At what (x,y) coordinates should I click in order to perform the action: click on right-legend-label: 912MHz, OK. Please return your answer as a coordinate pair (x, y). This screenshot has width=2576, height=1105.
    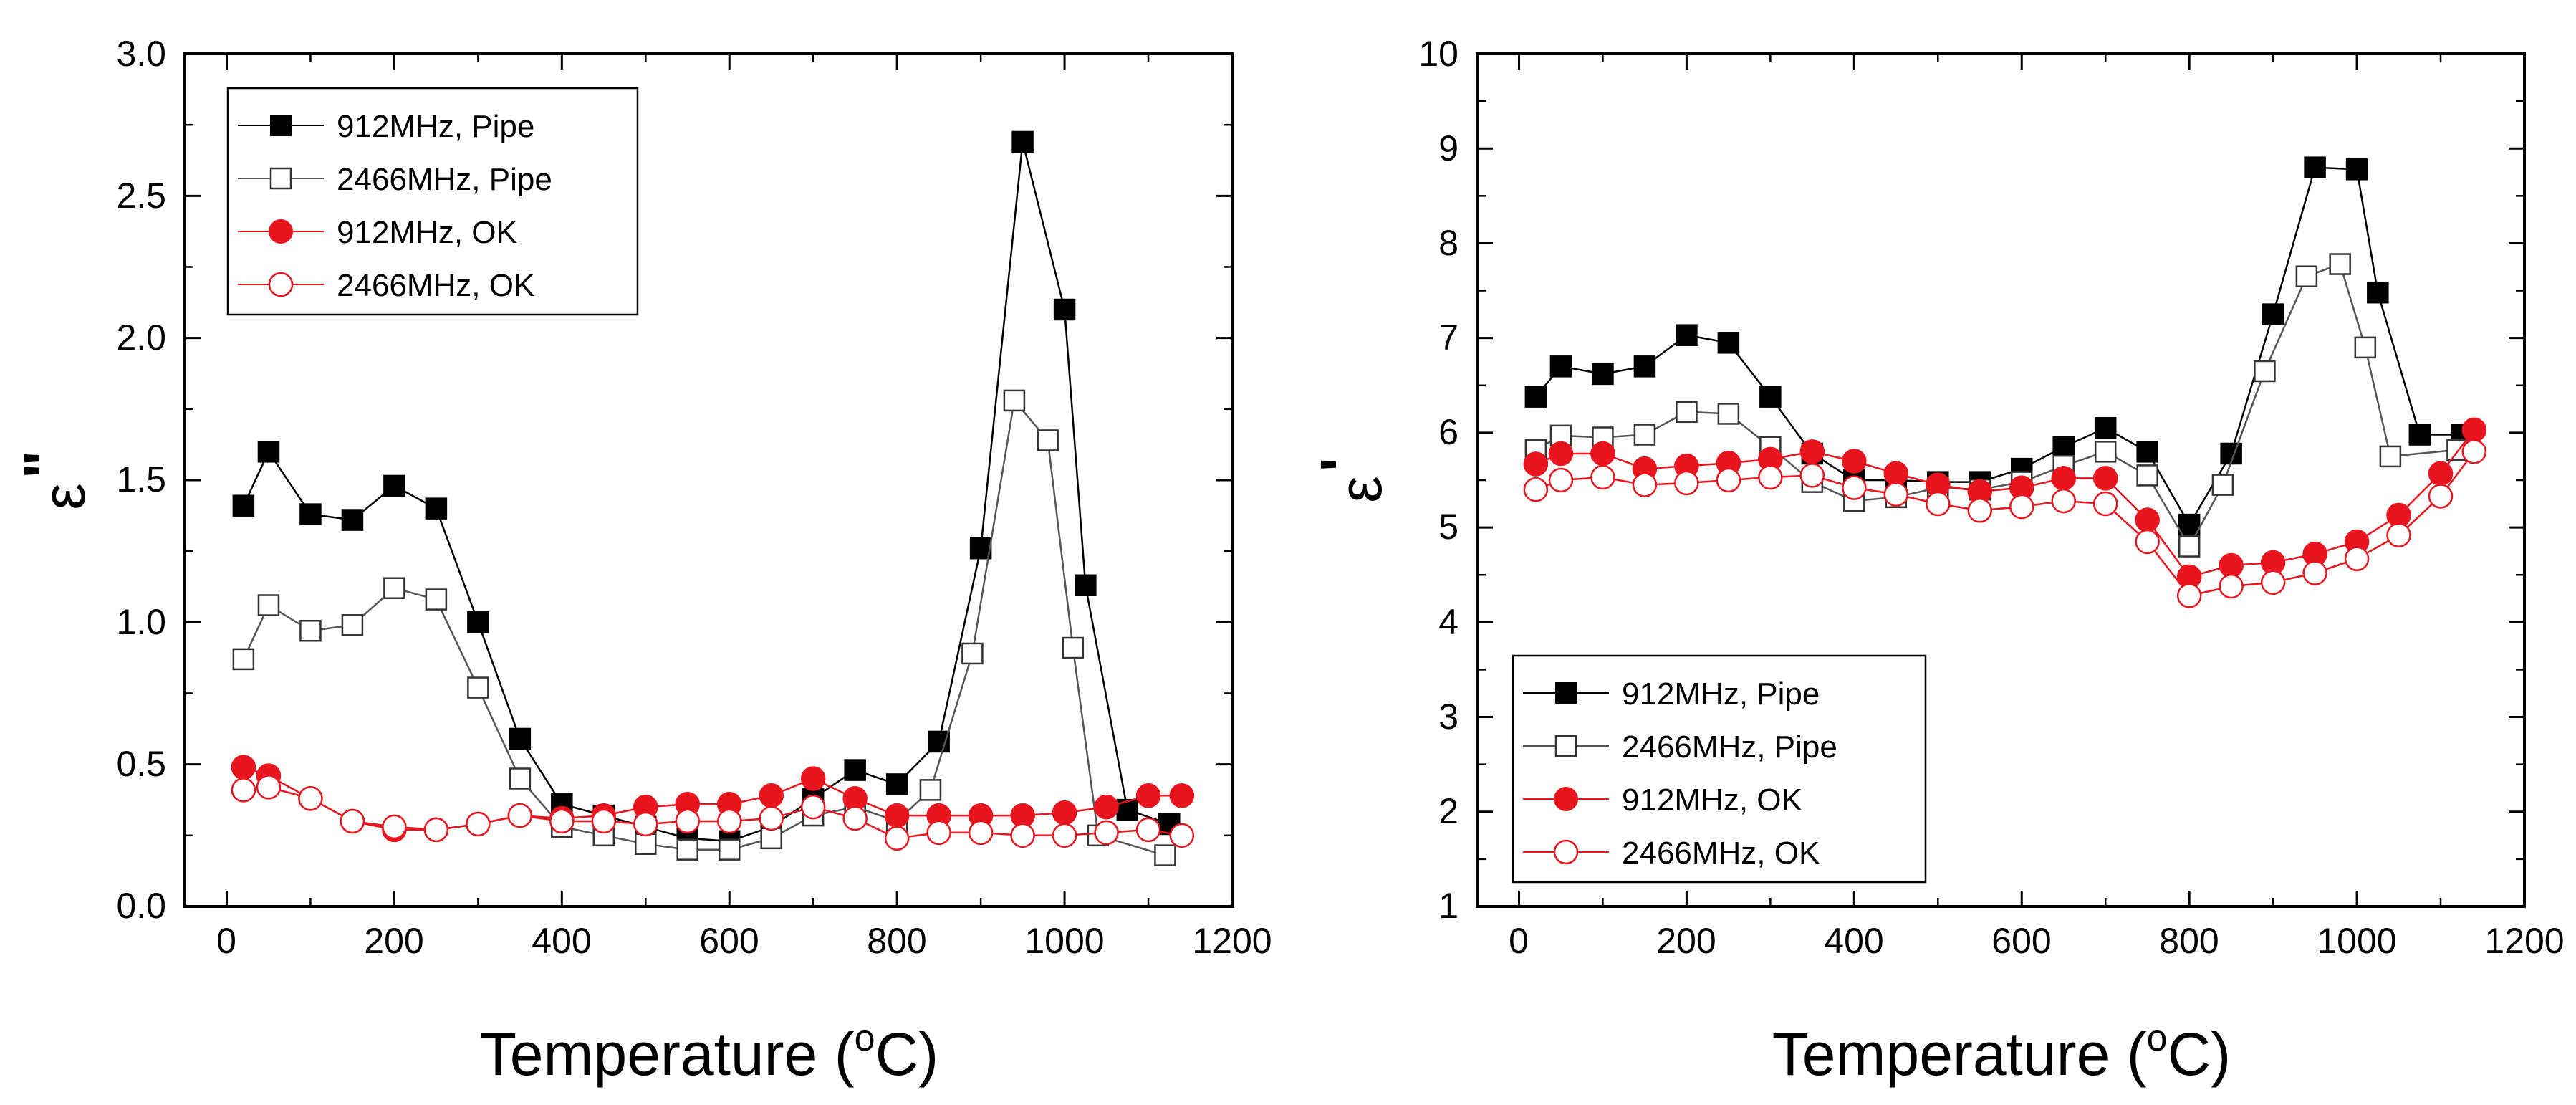
    Looking at the image, I should click on (1712, 800).